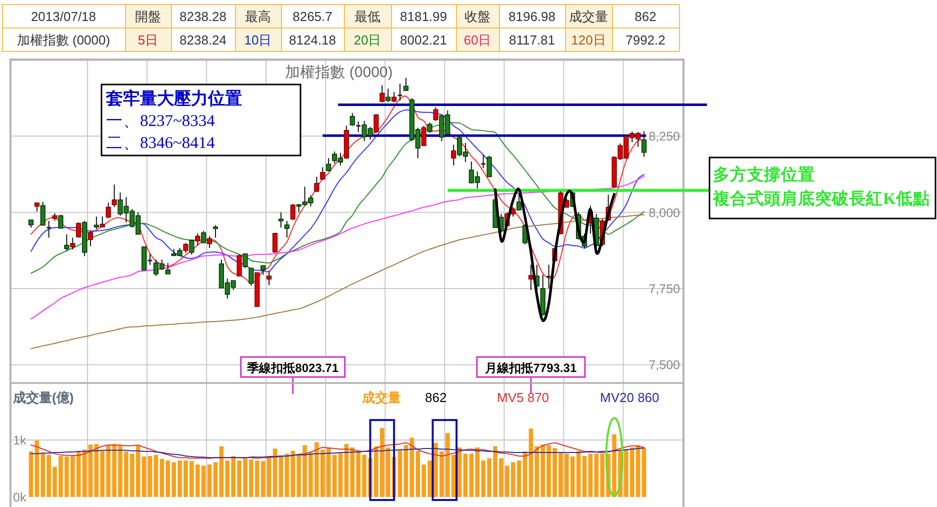 The image size is (937, 507). Describe the element at coordinates (258, 16) in the screenshot. I see `text: 最高` at that location.